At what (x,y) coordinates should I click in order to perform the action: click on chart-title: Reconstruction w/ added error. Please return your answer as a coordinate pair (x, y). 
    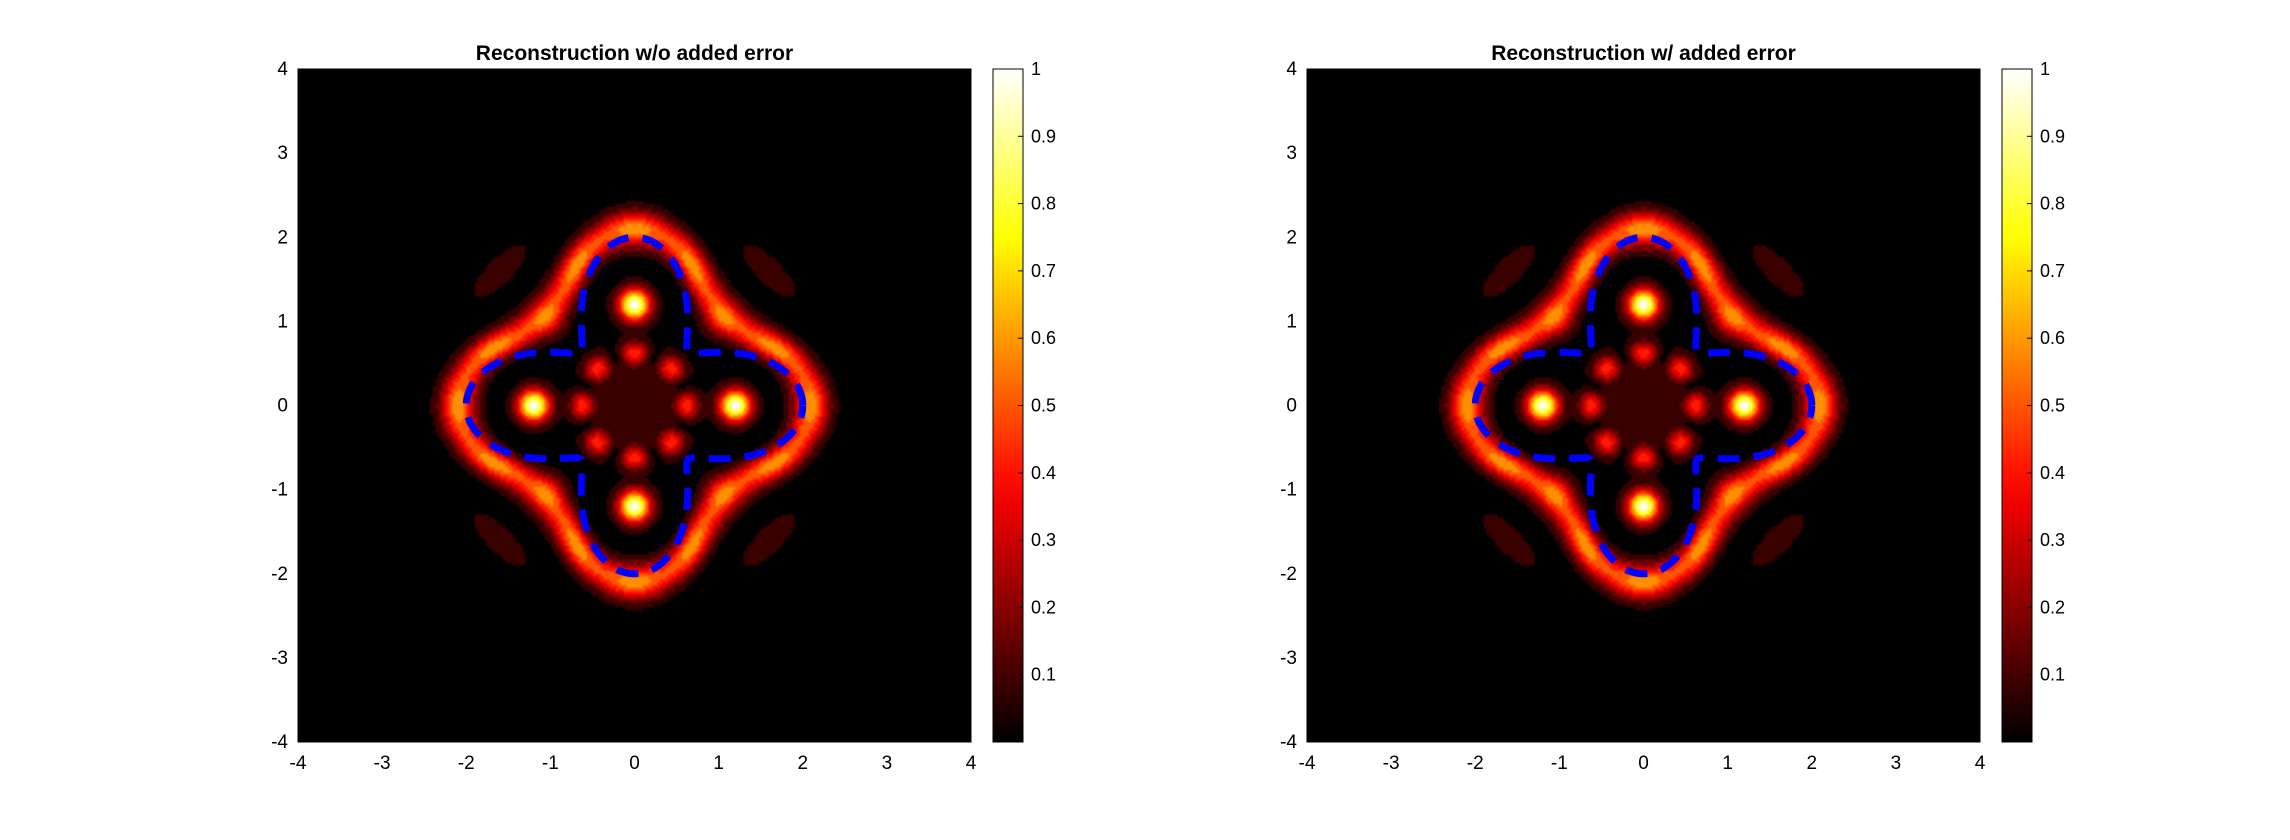
    Looking at the image, I should click on (1643, 53).